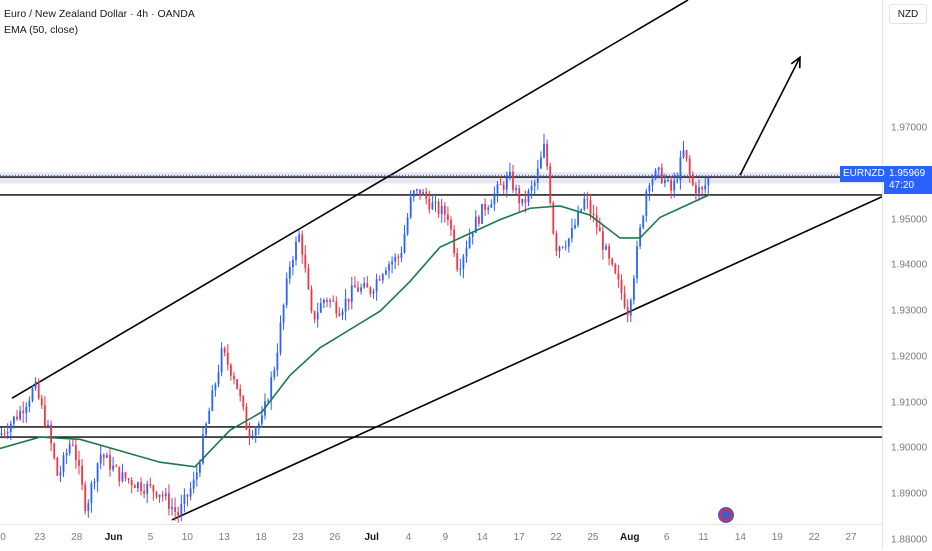 The height and width of the screenshot is (551, 932). I want to click on currency-button: NZD, so click(908, 14).